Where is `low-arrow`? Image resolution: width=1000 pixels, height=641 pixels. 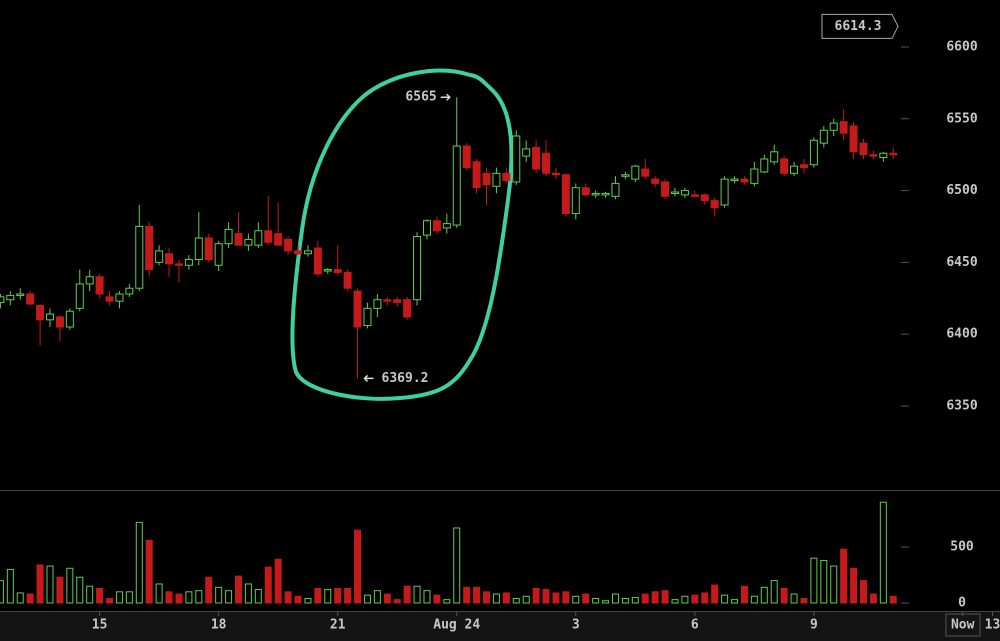 low-arrow is located at coordinates (368, 378).